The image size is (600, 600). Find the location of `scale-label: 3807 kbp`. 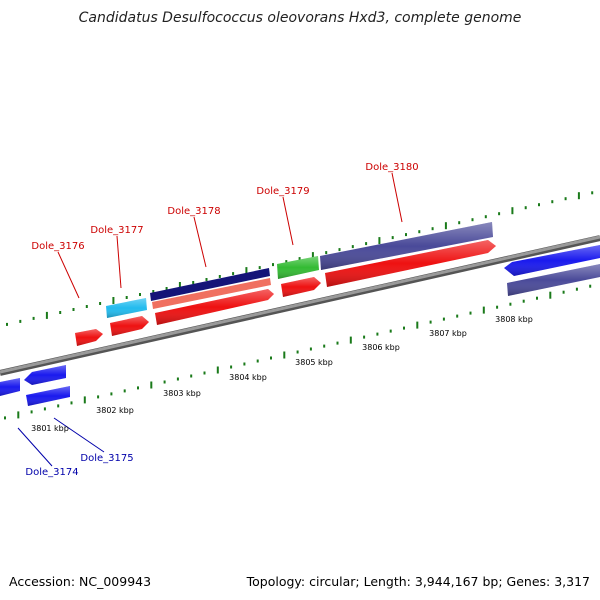

scale-label: 3807 kbp is located at coordinates (448, 333).